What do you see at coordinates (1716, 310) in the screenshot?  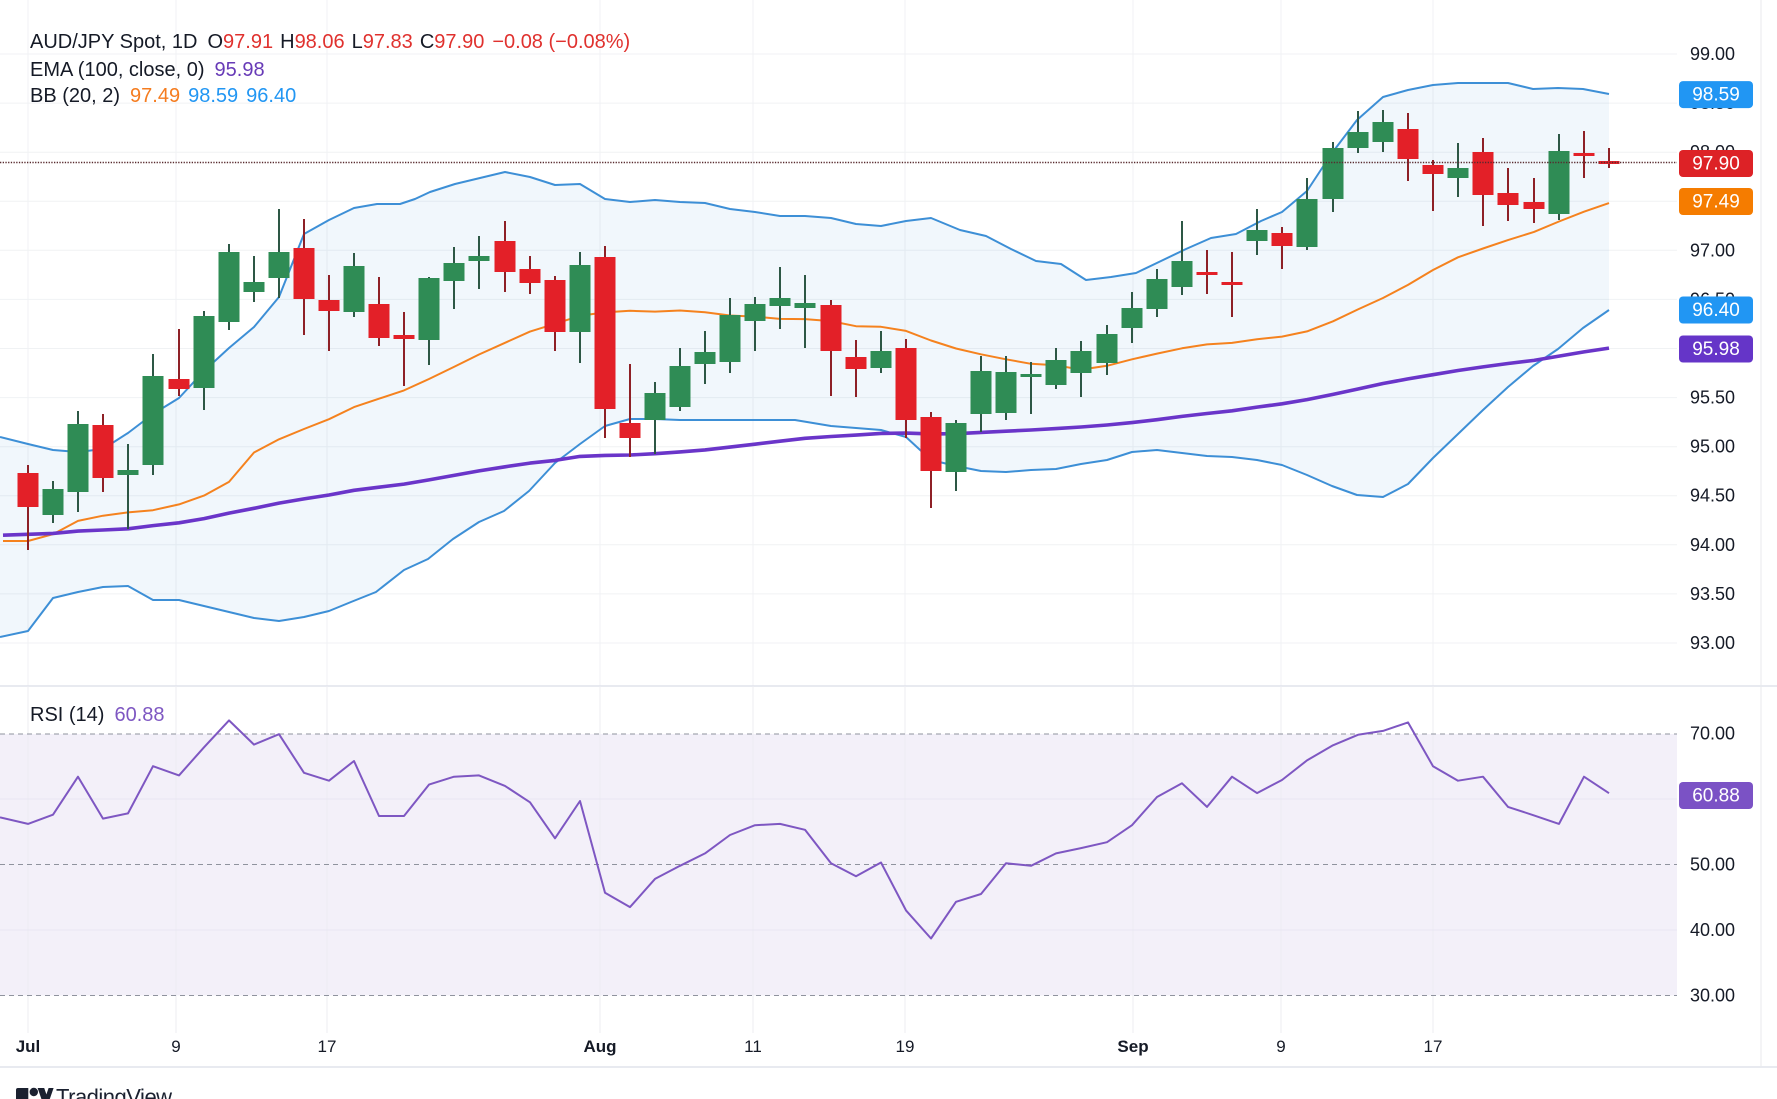 I see `svg-text: 96.40` at bounding box center [1716, 310].